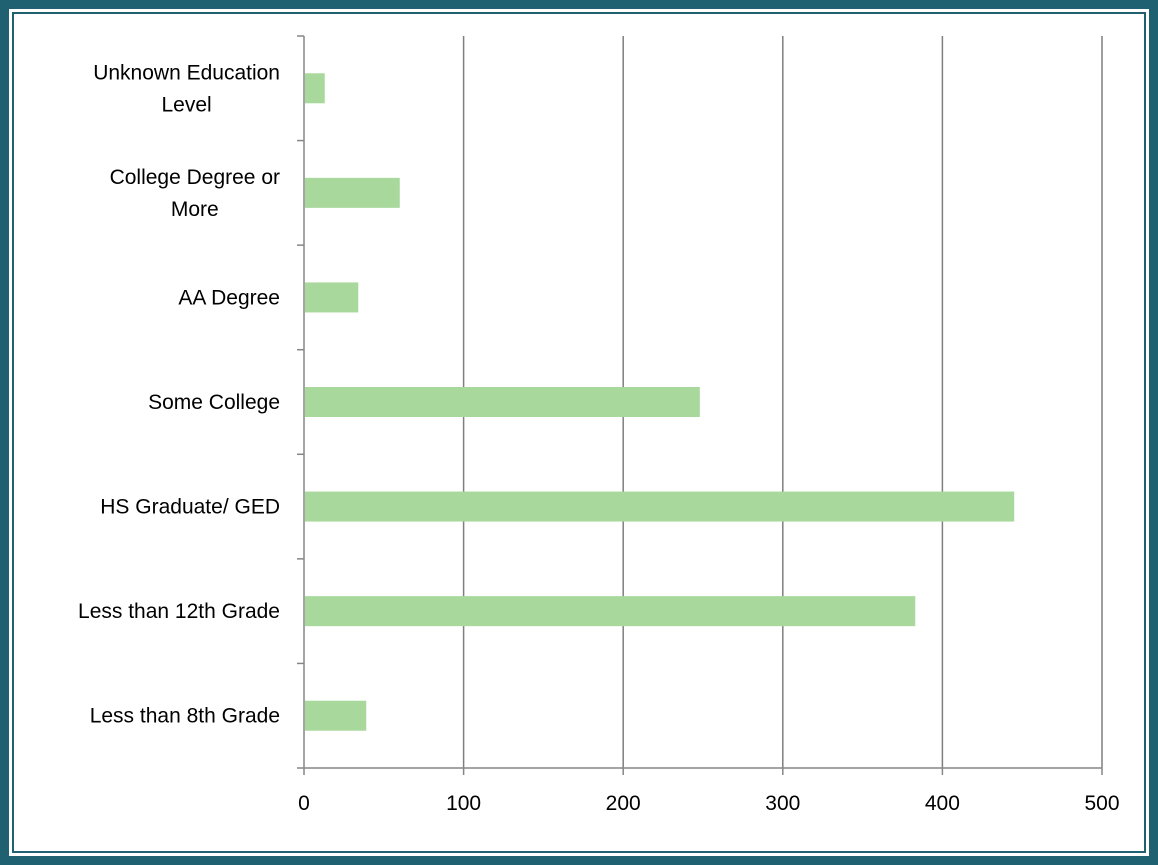 The height and width of the screenshot is (865, 1158). I want to click on y-category-label: HS Graduate/ GED, so click(190, 507).